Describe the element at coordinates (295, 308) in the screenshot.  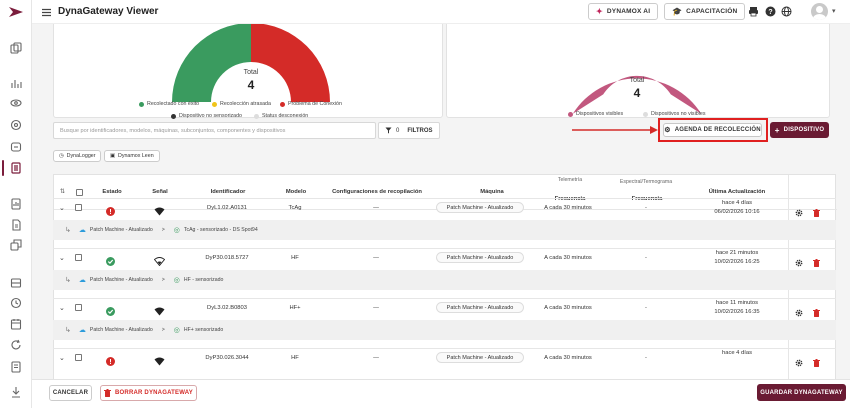
I see `cell-modelo: HF+` at that location.